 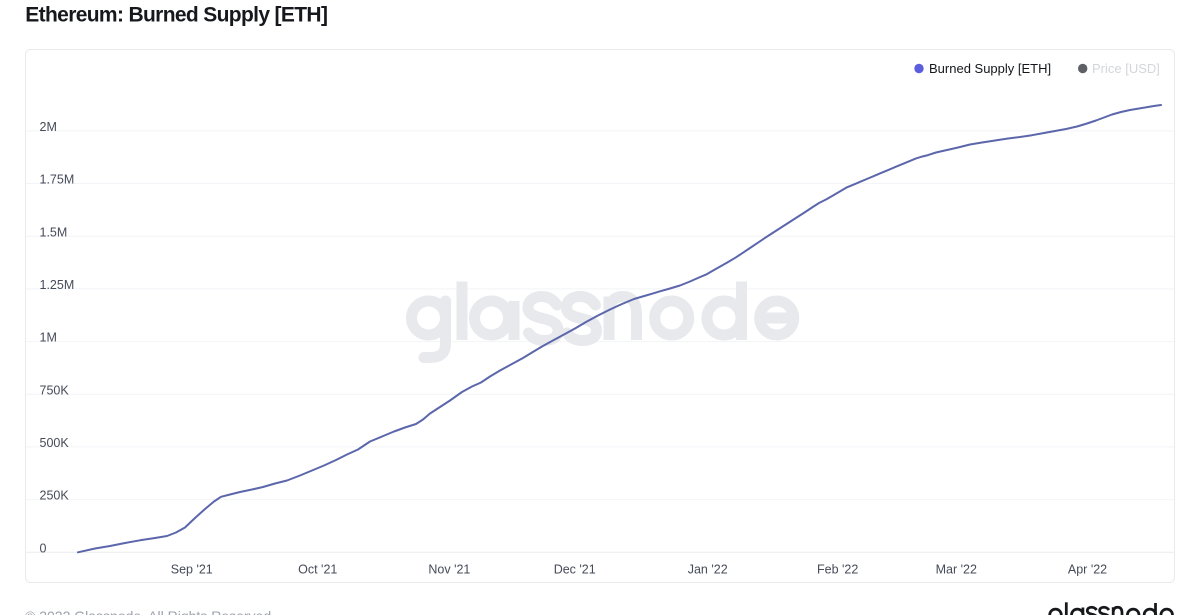 What do you see at coordinates (48, 338) in the screenshot?
I see `svg-text: 1M` at bounding box center [48, 338].